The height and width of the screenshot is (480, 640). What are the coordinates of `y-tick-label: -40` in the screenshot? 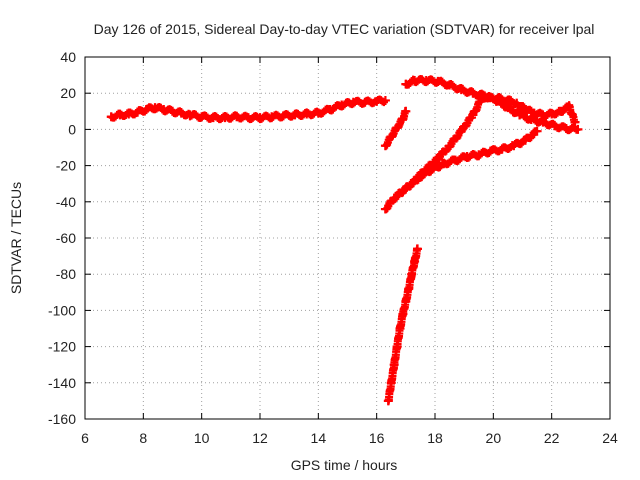 It's located at (66, 202).